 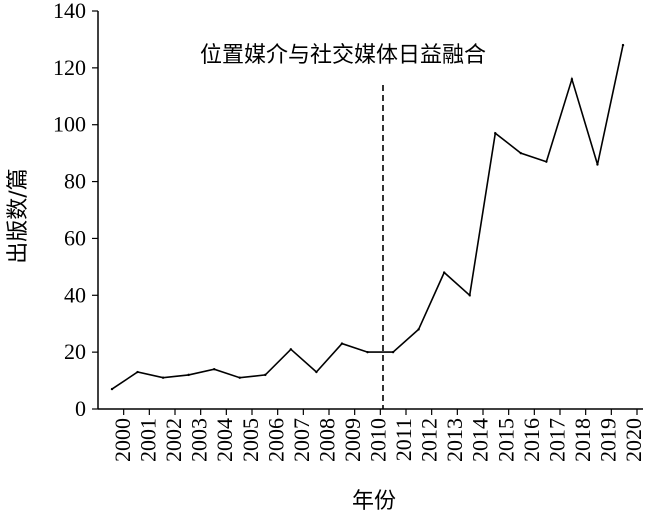 What do you see at coordinates (75, 210) in the screenshot?
I see `y-axis-ticks: 0 20 40 60 80 100 120 140` at bounding box center [75, 210].